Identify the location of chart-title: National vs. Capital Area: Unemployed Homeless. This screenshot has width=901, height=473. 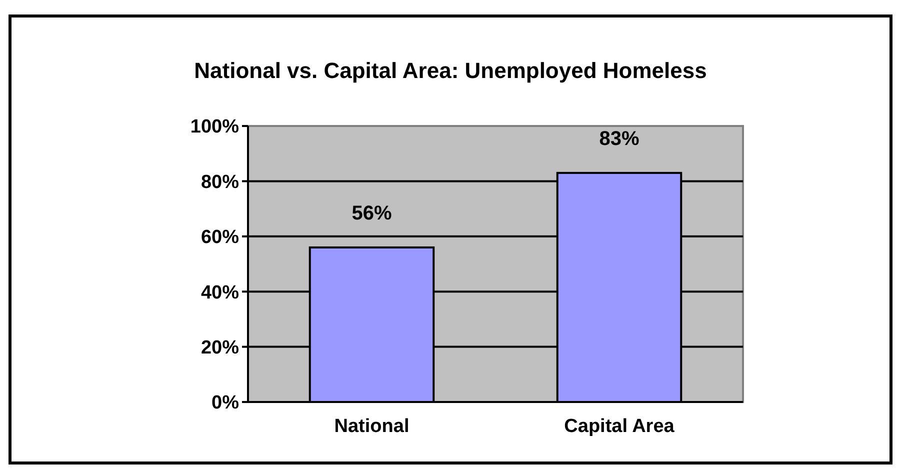
(450, 70).